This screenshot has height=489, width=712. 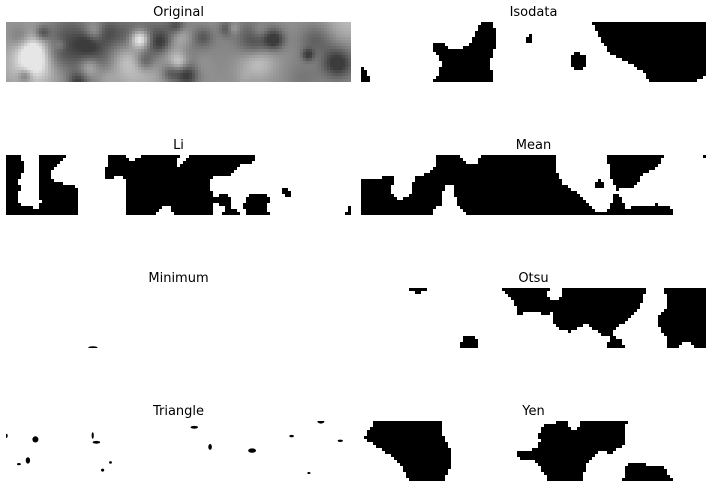 I want to click on panel-otsu: Otsu, so click(x=533, y=309).